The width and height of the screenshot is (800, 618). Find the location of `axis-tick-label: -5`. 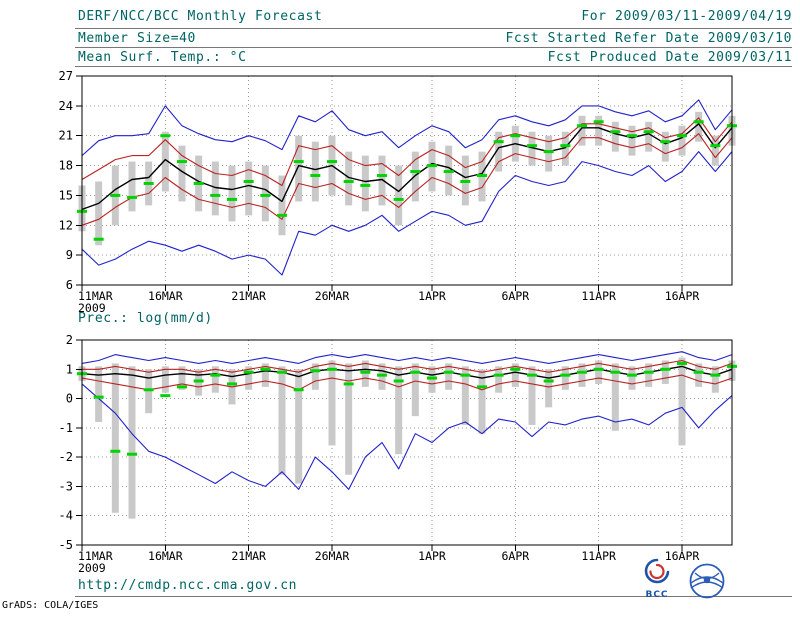

axis-tick-label: -5 is located at coordinates (66, 545).